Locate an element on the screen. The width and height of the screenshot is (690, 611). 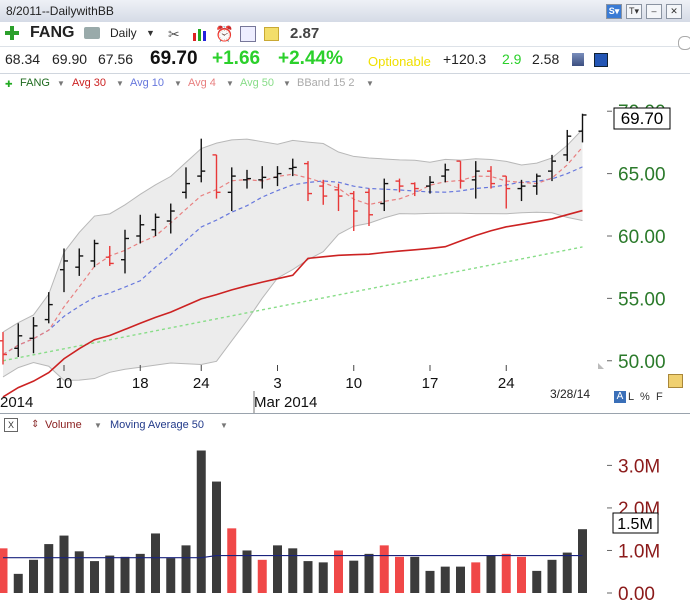
toolbar-value: 2.87 is located at coordinates (305, 33).